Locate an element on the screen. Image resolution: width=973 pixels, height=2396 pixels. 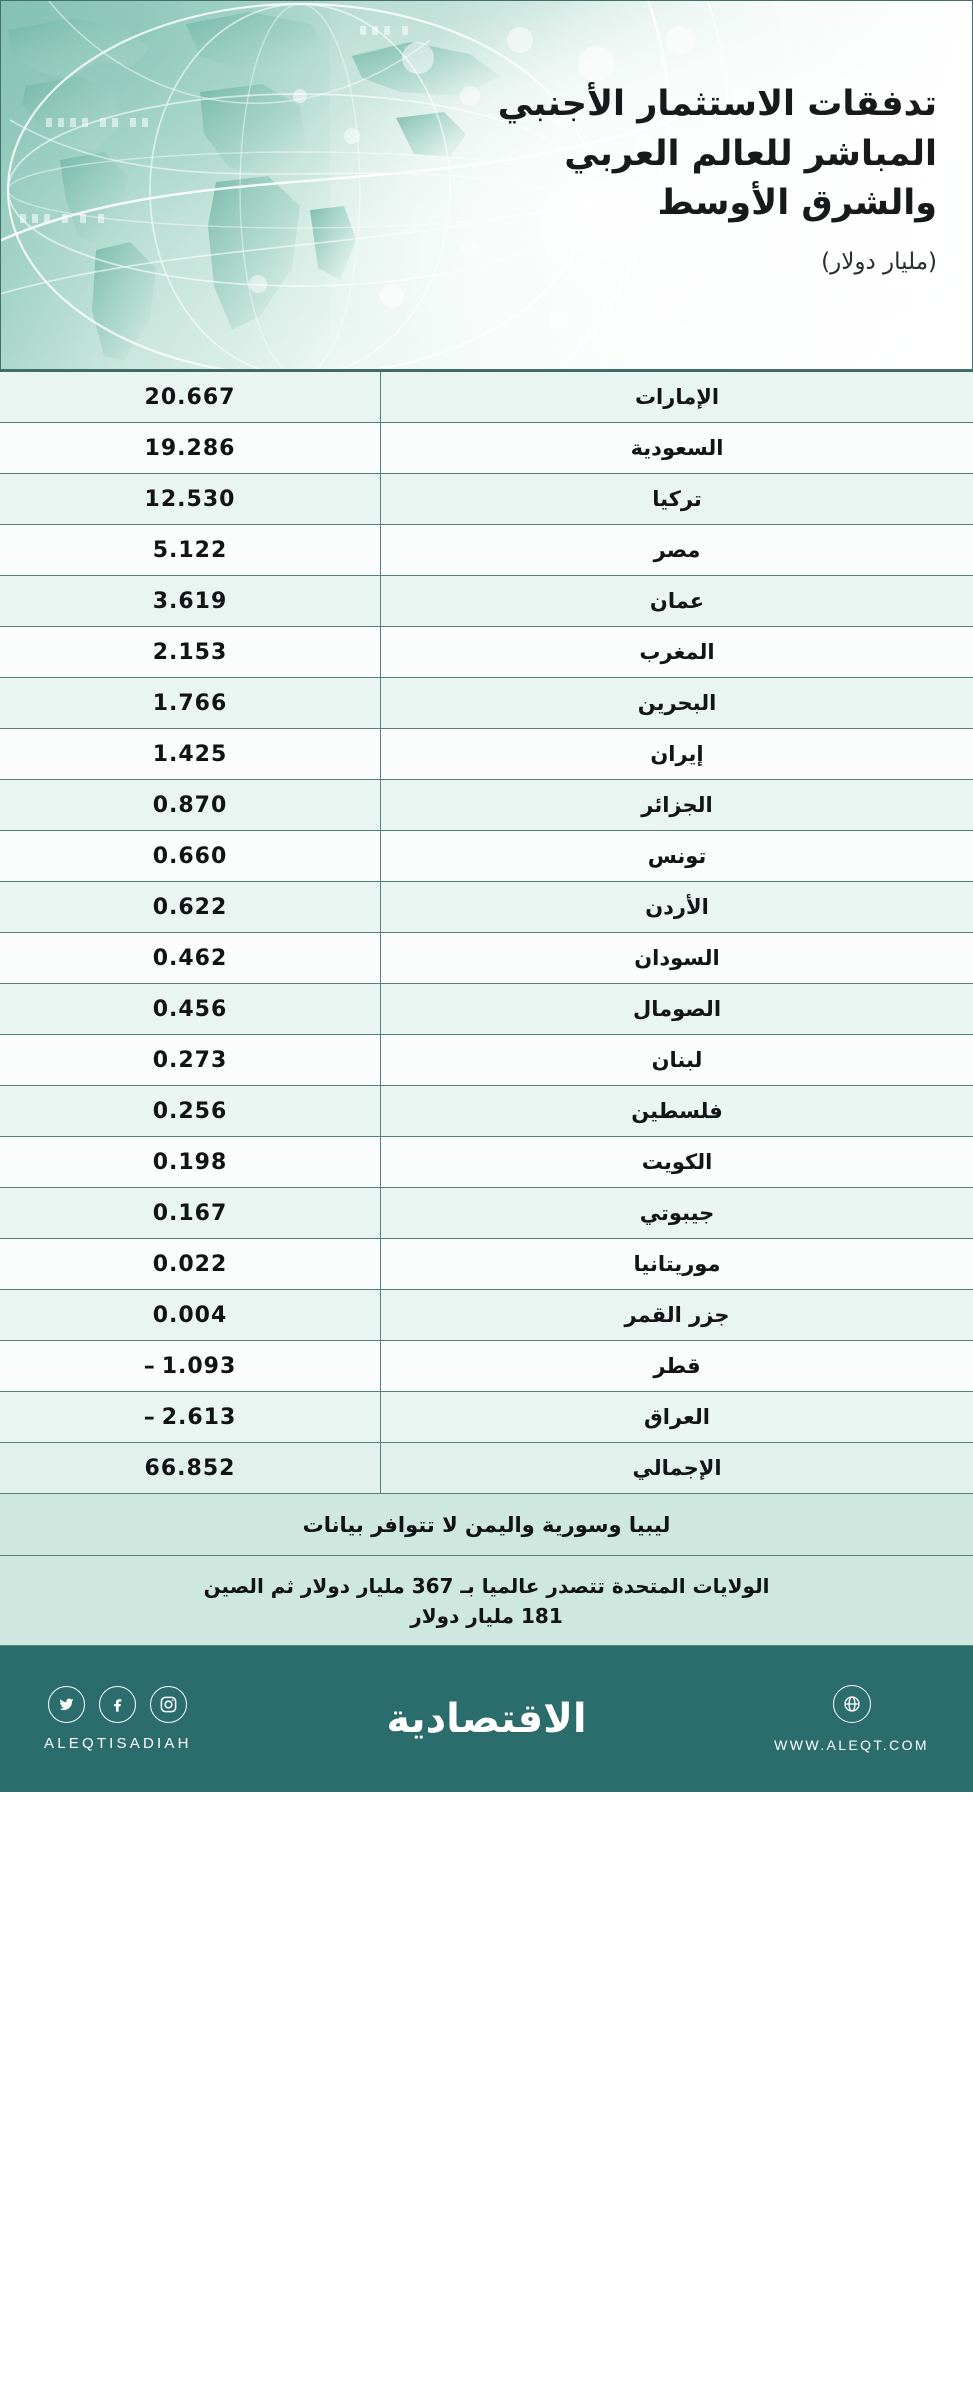
table-row: المغرب 2.153 is located at coordinates (486, 652).